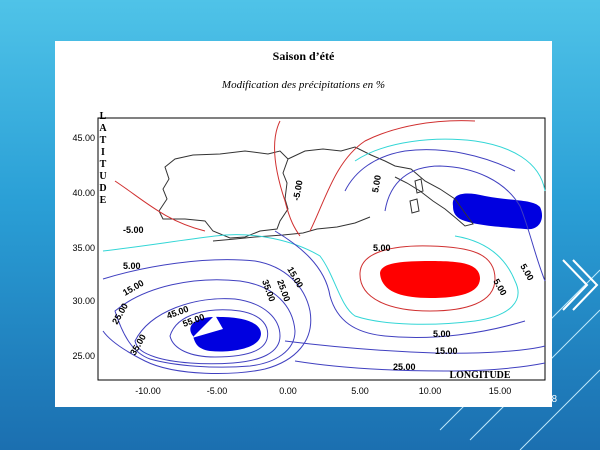 The height and width of the screenshot is (450, 600). Describe the element at coordinates (287, 178) in the screenshot. I see `contour-negative-top` at that location.